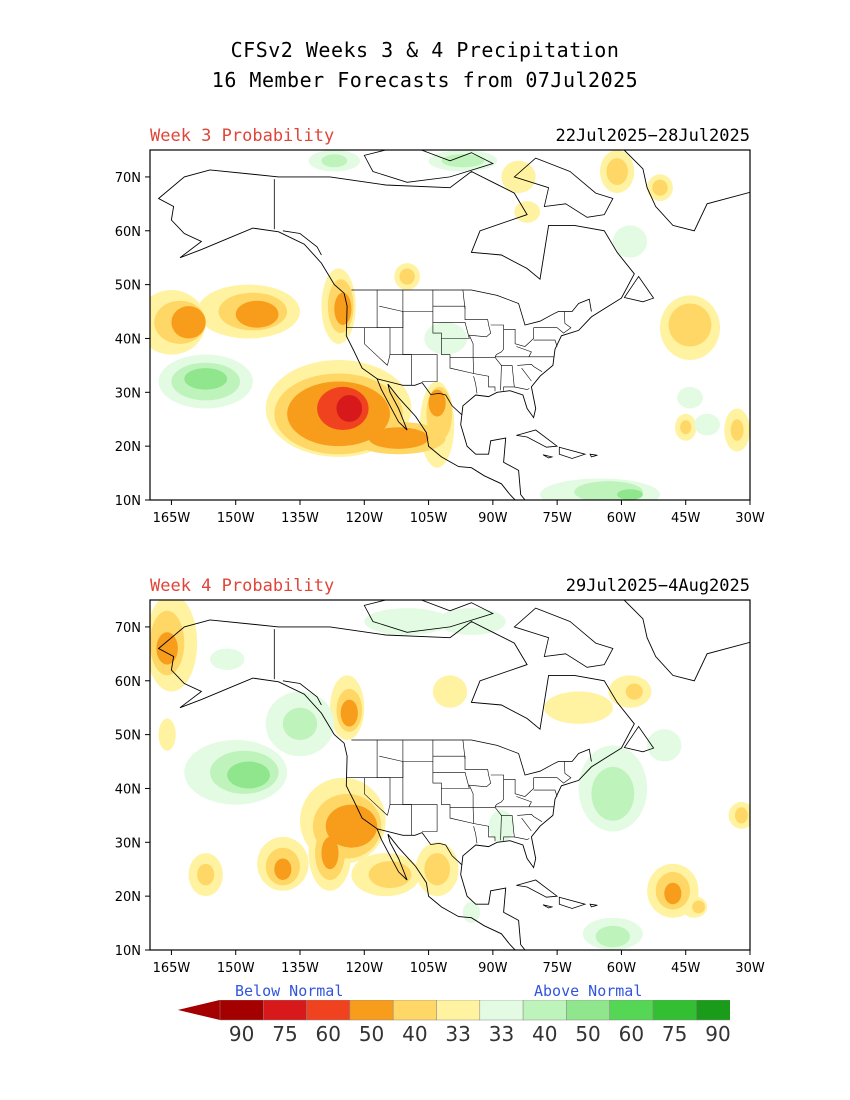  I want to click on legend-value-label: 90, so click(241, 1034).